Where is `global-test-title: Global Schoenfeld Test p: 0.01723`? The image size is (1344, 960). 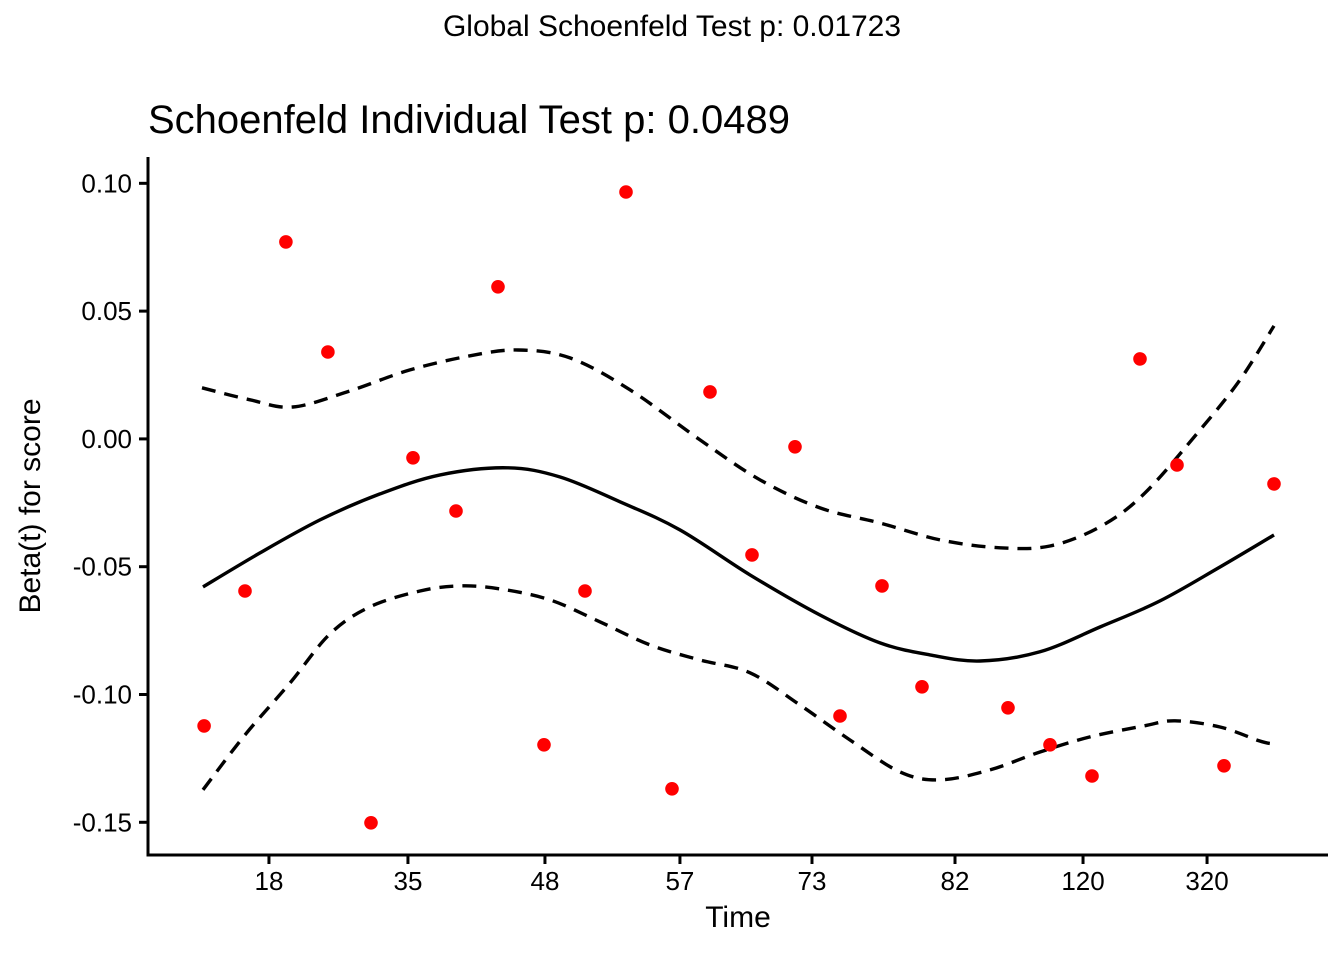
global-test-title: Global Schoenfeld Test p: 0.01723 is located at coordinates (672, 26).